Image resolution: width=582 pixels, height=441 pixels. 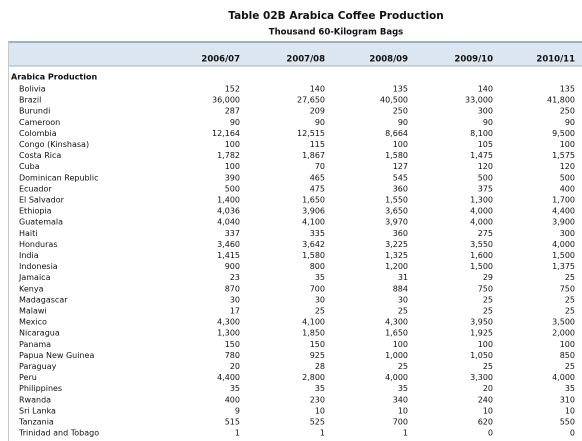 I want to click on cell-value: 40,500, so click(x=394, y=100).